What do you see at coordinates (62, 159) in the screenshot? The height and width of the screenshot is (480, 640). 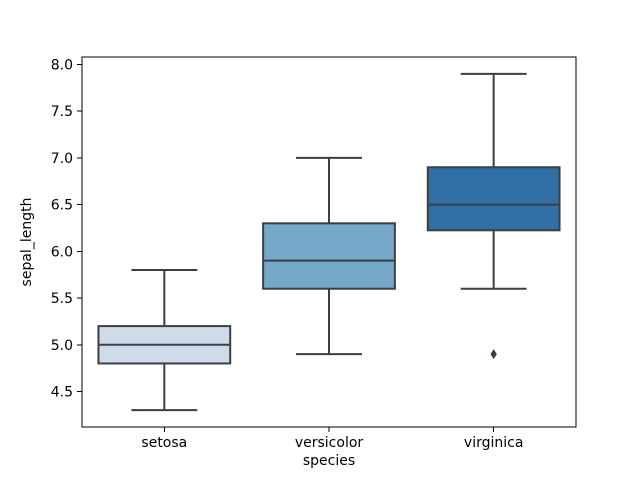 I see `y-tick-label: 7.0` at bounding box center [62, 159].